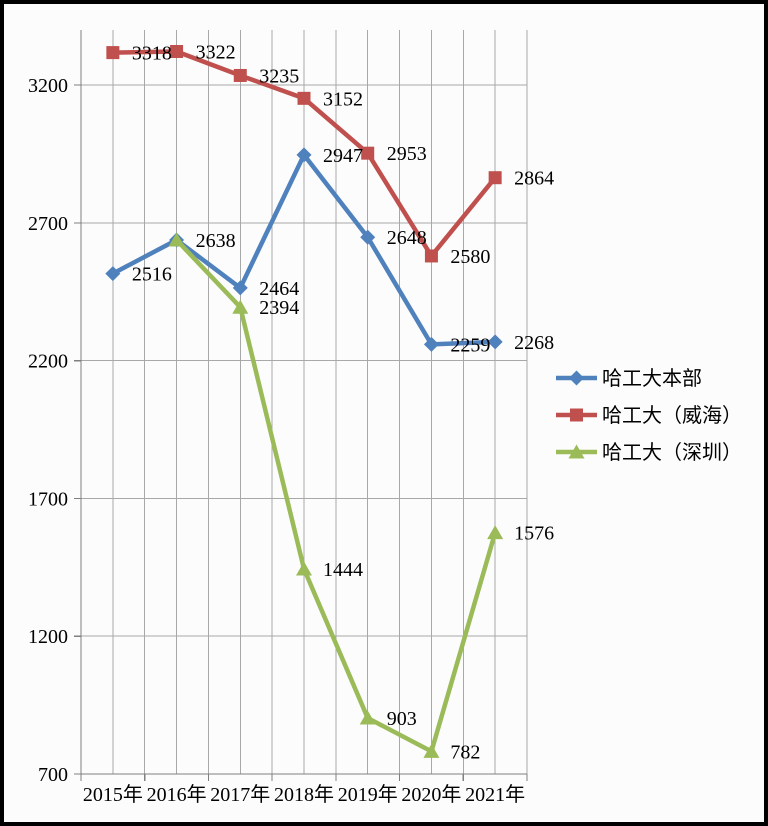 The image size is (768, 826). Describe the element at coordinates (465, 752) in the screenshot. I see `data-label: 782` at that location.